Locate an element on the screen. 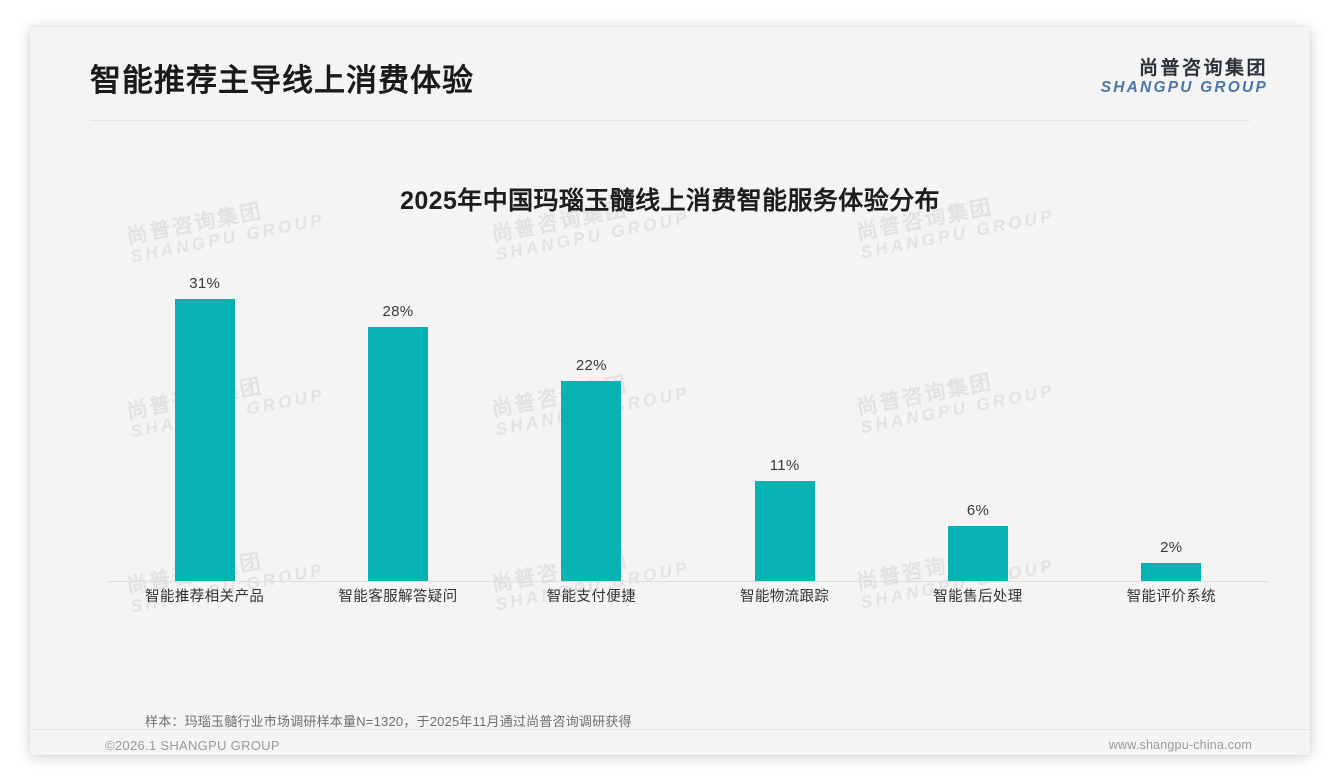  x-axis-label: 智能评价系统 is located at coordinates (1171, 597).